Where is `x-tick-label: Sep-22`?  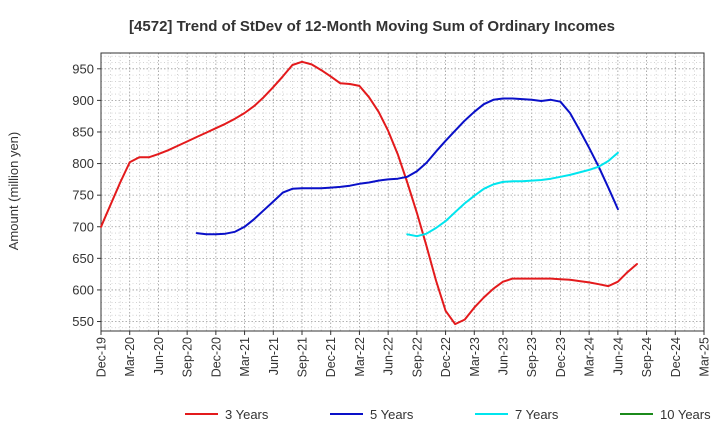 x-tick-label: Sep-22 is located at coordinates (417, 357).